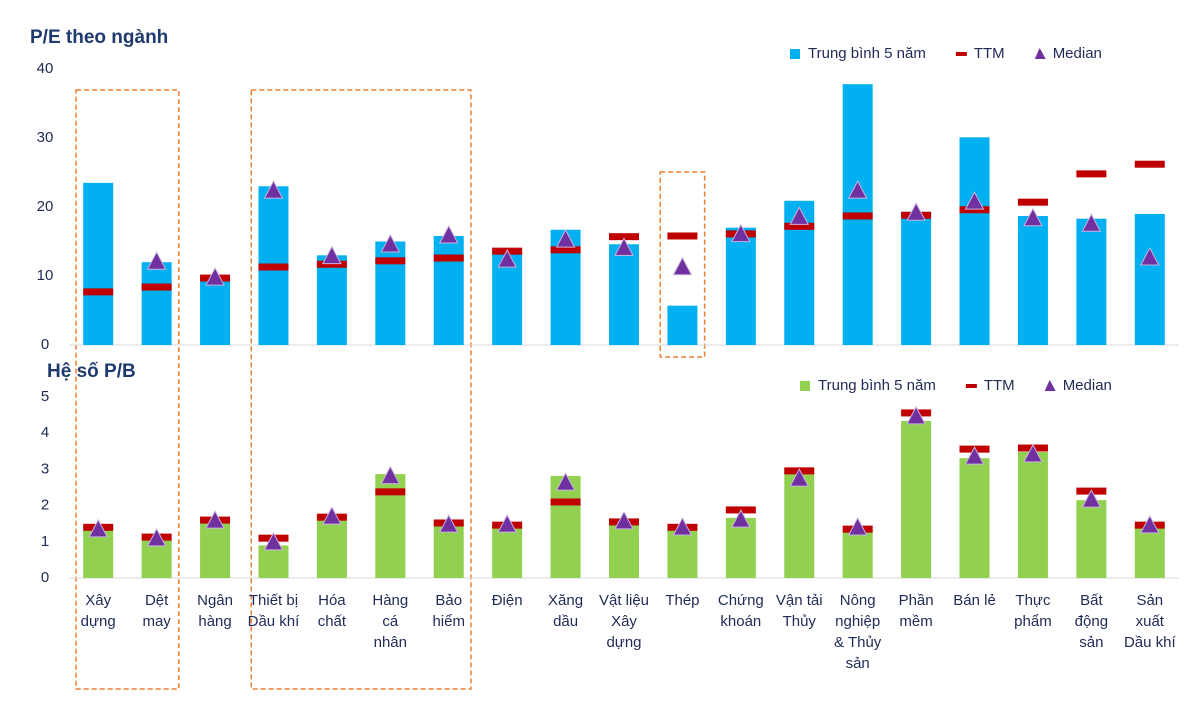 The height and width of the screenshot is (714, 1200). I want to click on y-tick-label: 40, so click(45, 68).